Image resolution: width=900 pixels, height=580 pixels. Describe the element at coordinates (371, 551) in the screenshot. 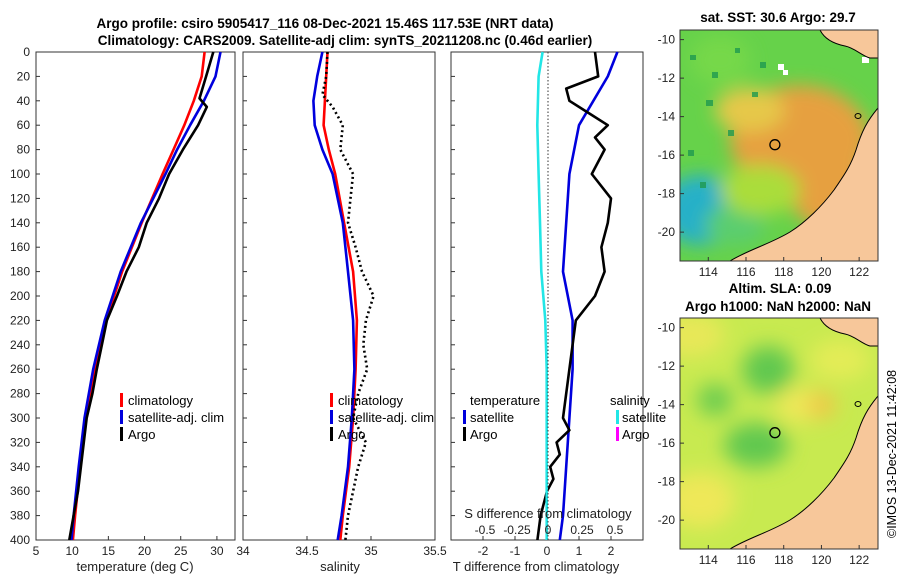

I see `x-tick-label: 35` at that location.